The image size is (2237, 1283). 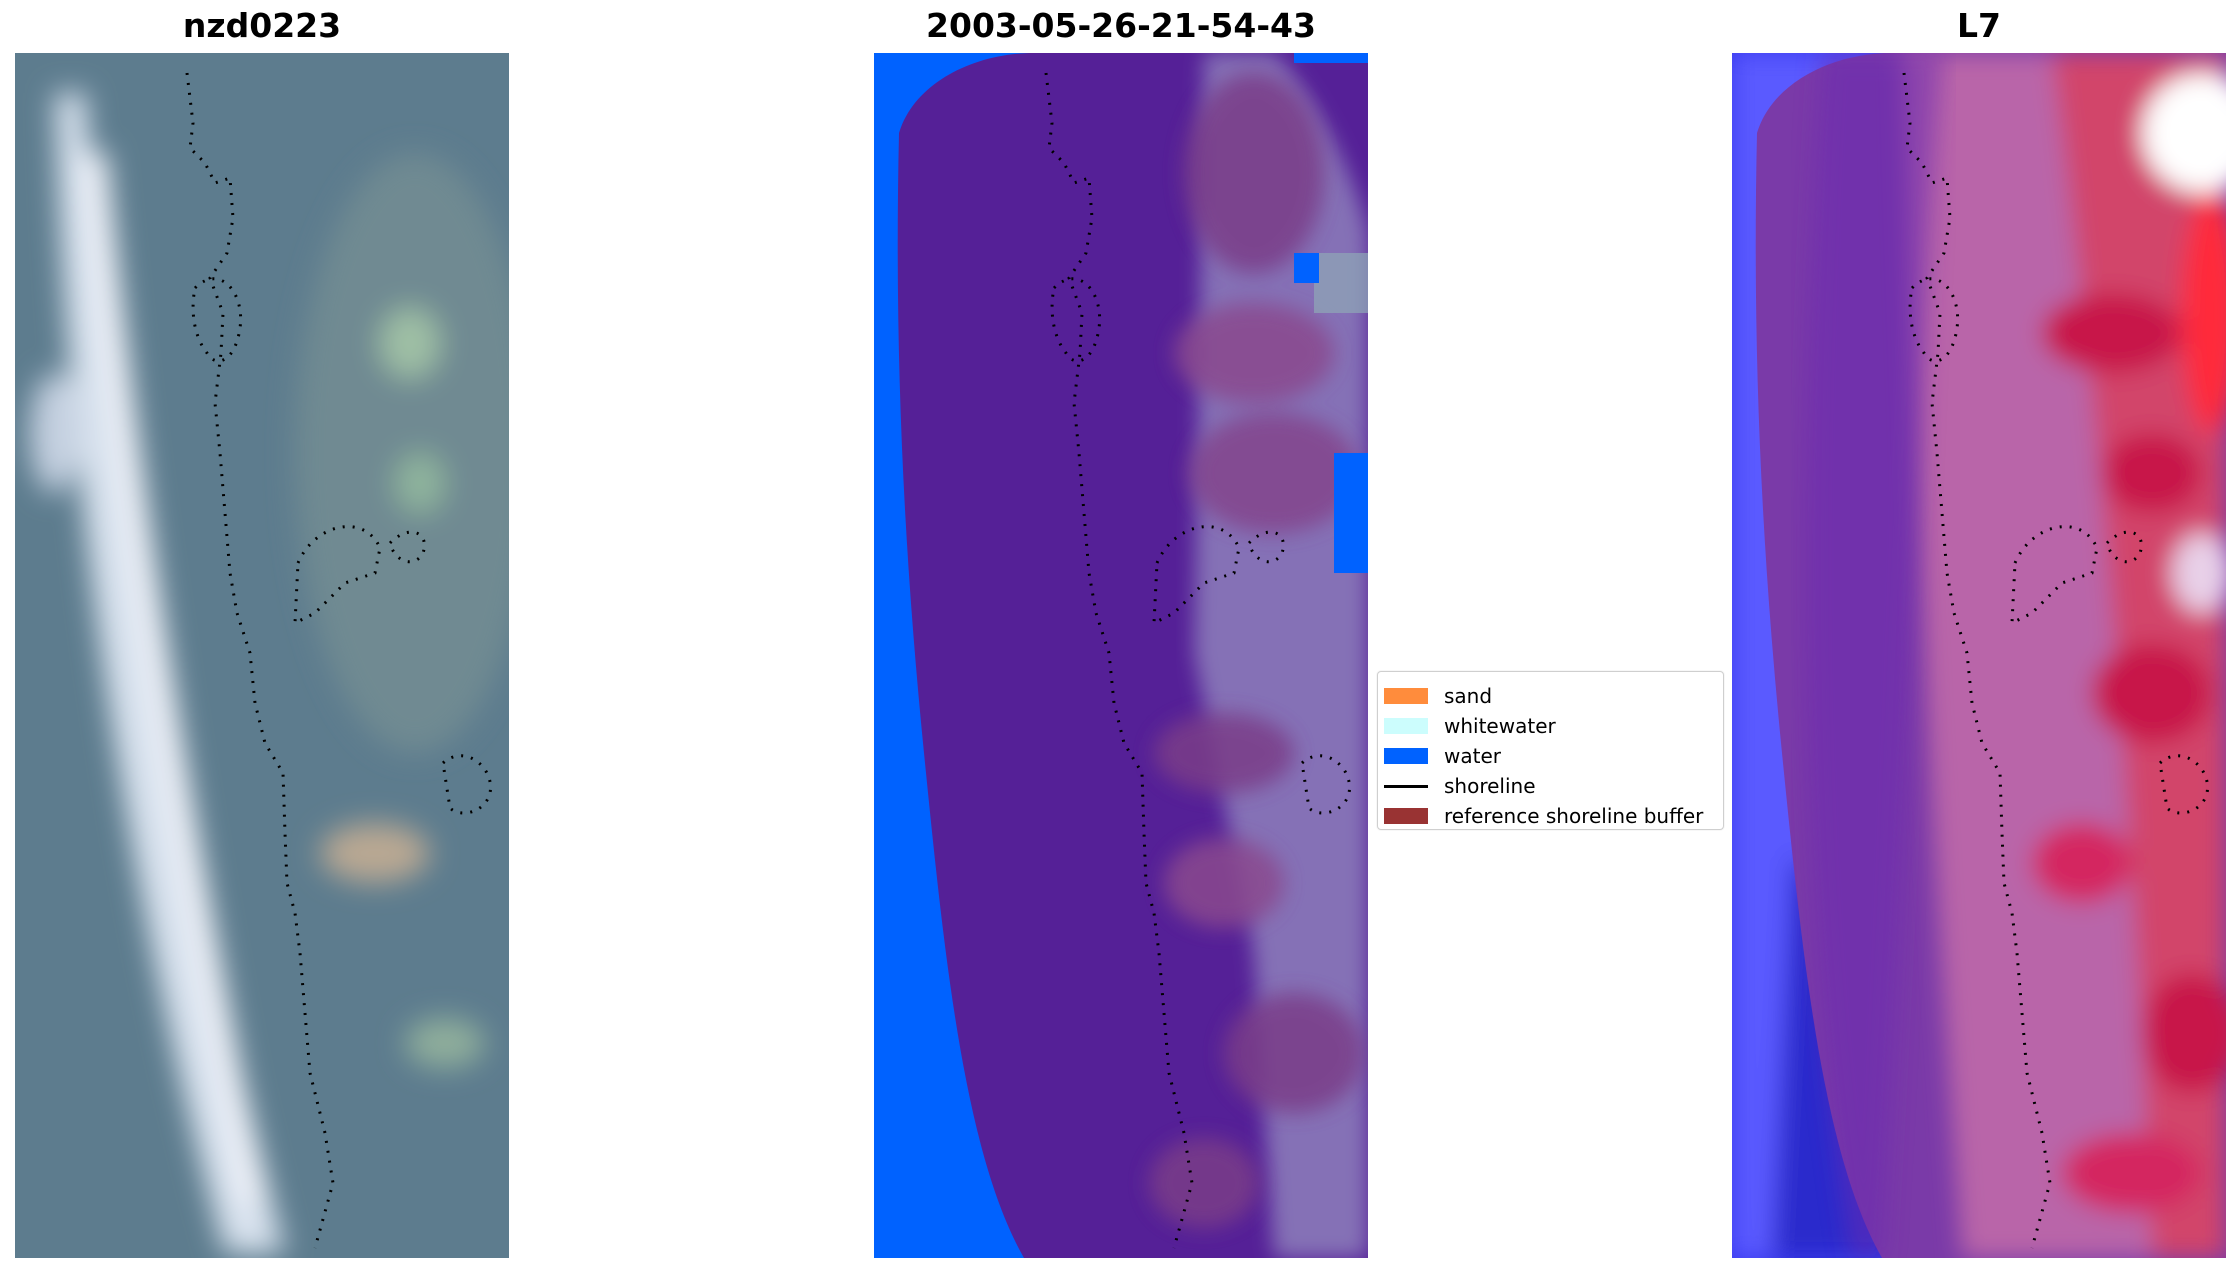 I want to click on legend-item-sand: sand, so click(x=1438, y=696).